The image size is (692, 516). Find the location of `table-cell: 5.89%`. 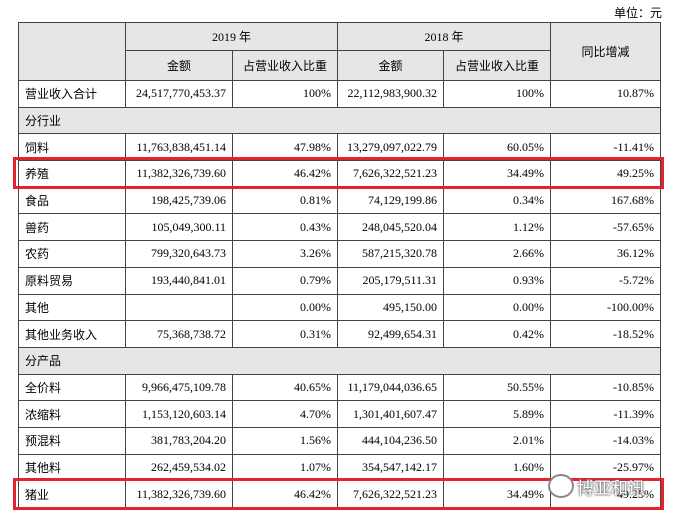

table-cell: 5.89% is located at coordinates (497, 414).